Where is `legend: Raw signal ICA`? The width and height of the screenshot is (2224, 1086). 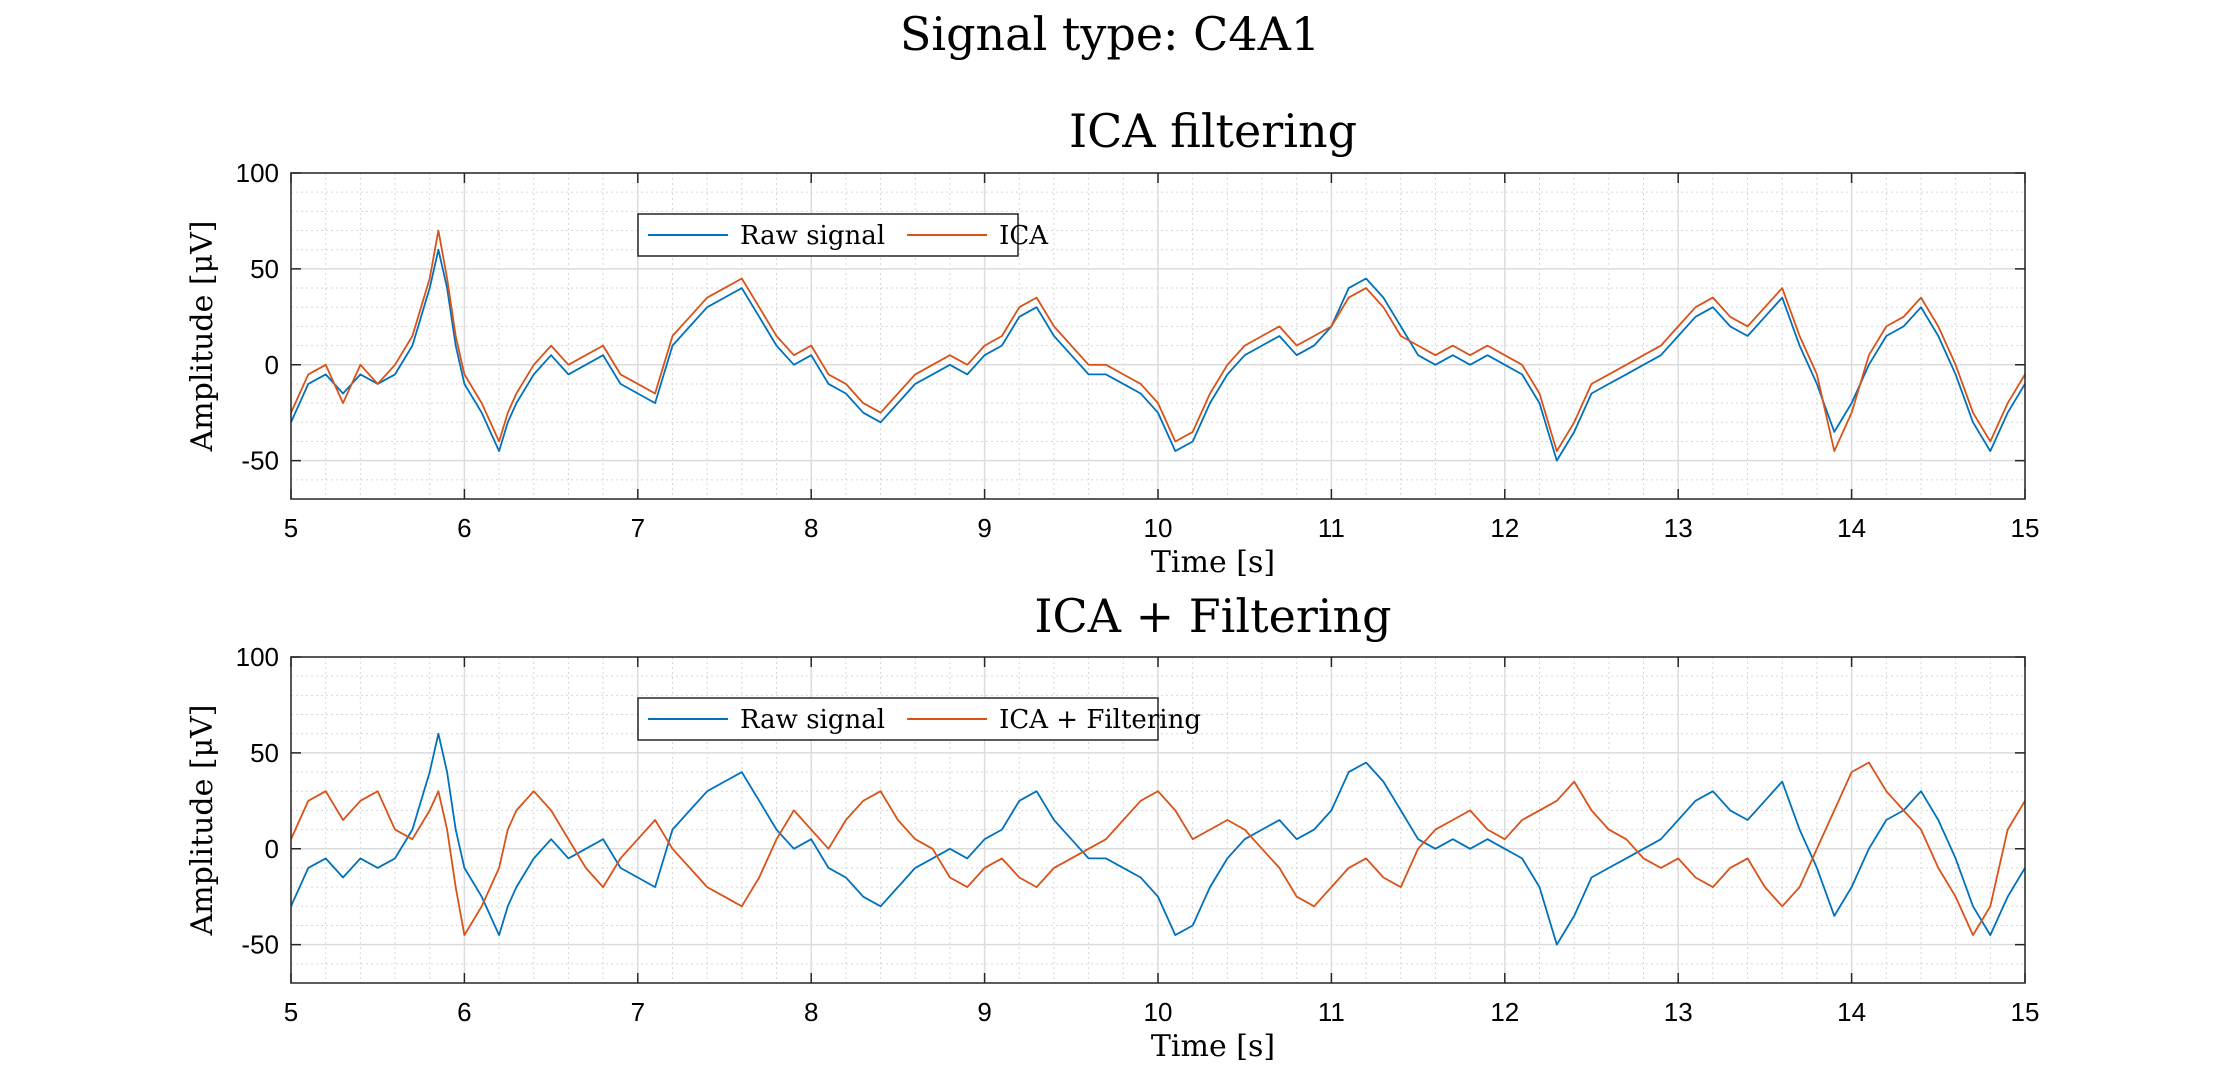
legend: Raw signal ICA is located at coordinates (843, 235).